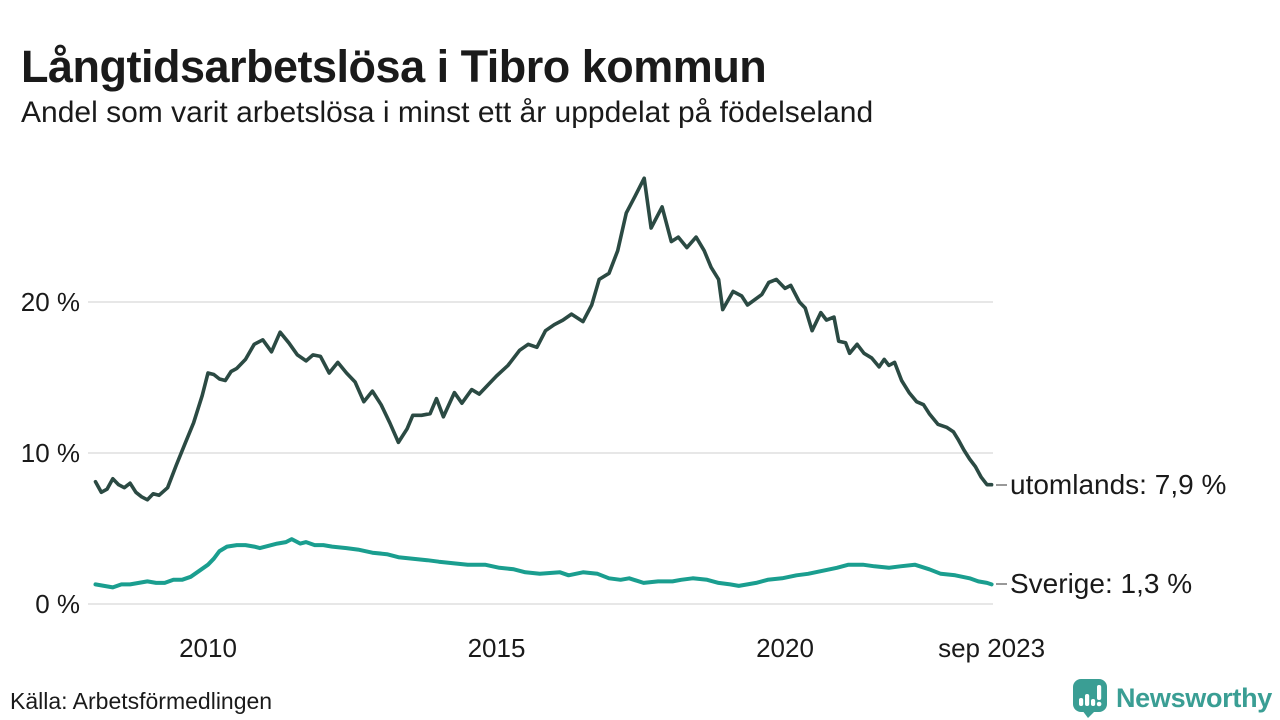 This screenshot has height=720, width=1280. What do you see at coordinates (141, 701) in the screenshot?
I see `source-note: Källa: Arbetsförmedlingen` at bounding box center [141, 701].